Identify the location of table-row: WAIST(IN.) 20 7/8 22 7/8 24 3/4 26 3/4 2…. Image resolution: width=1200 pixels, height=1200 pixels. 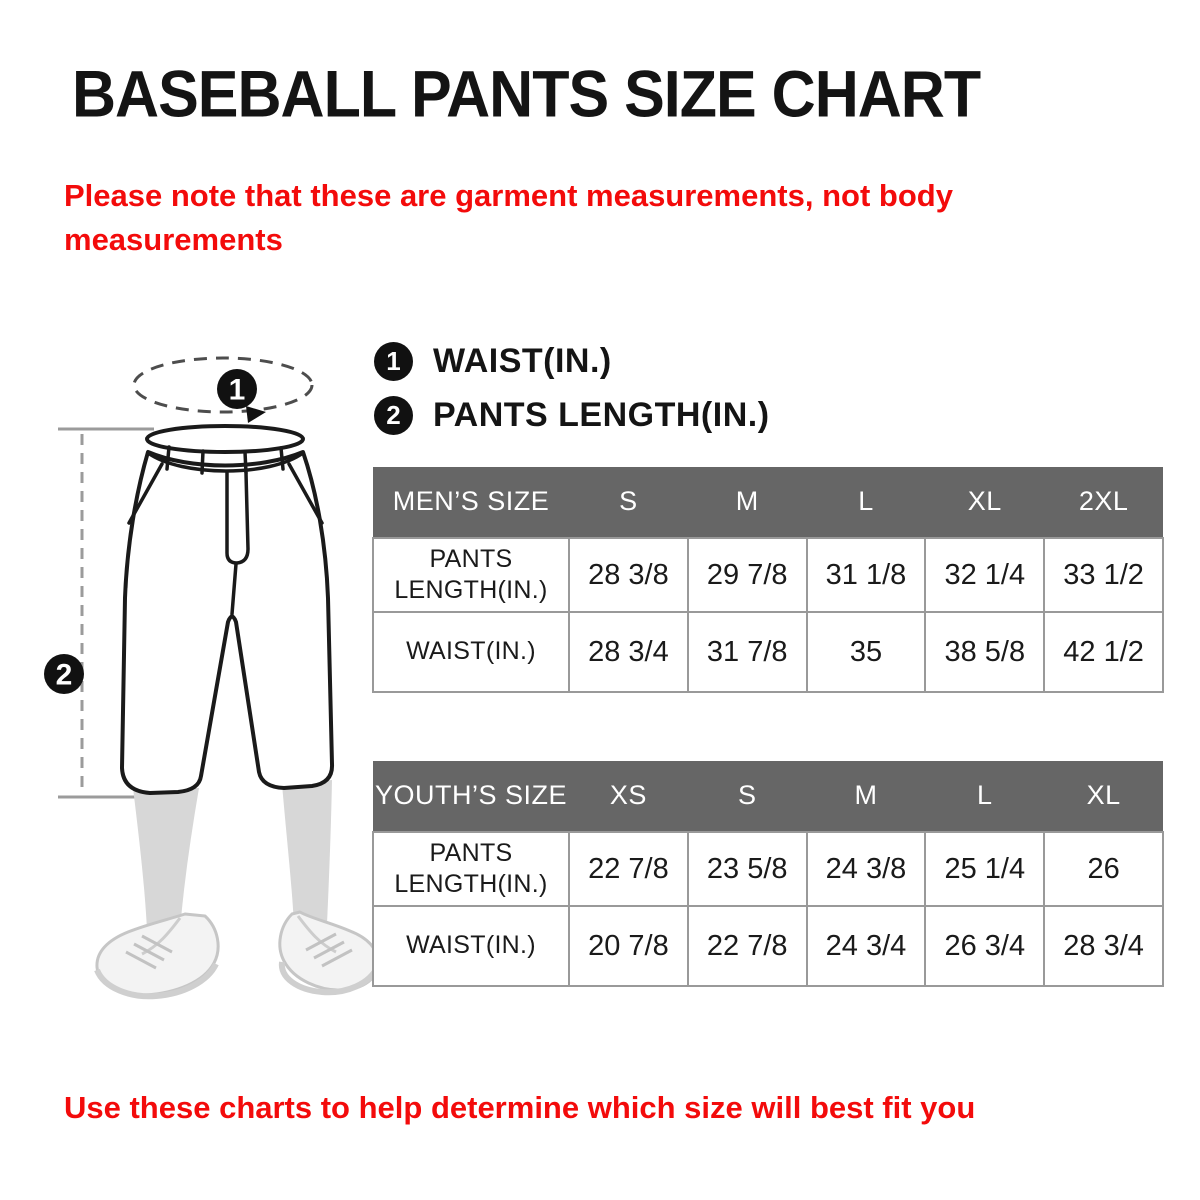
(768, 946).